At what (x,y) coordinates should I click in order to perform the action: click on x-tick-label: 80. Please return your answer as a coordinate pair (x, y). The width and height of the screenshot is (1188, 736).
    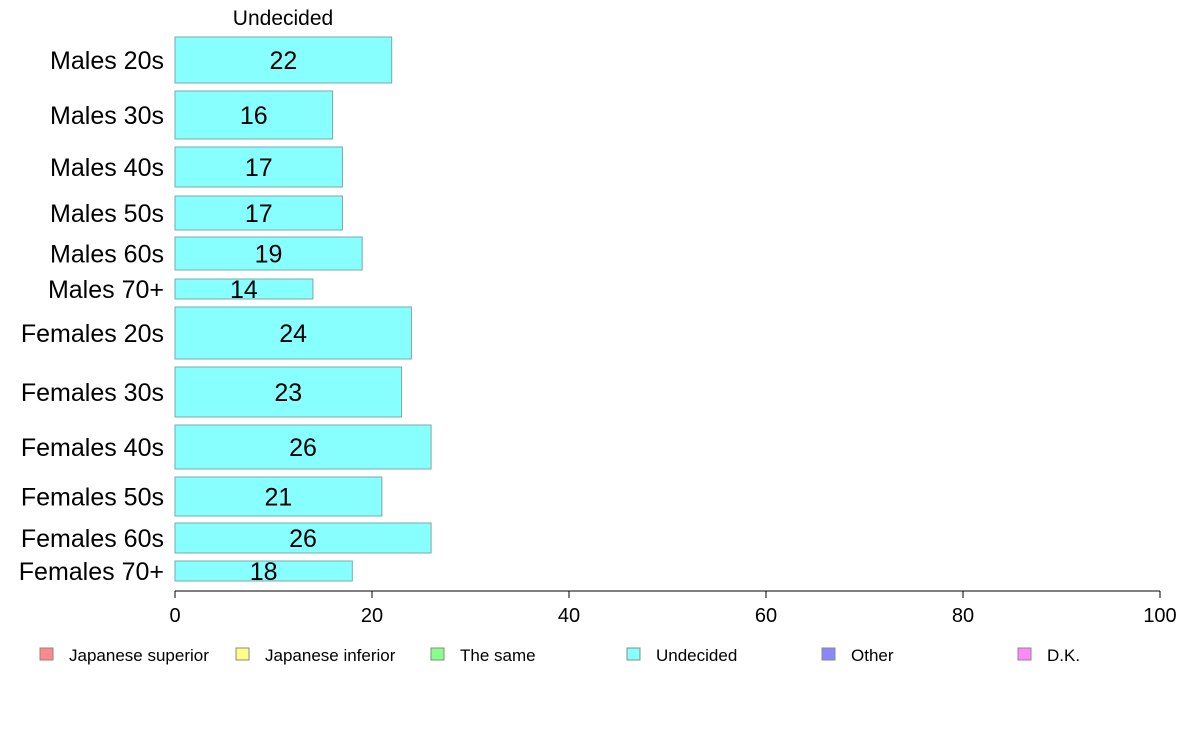
    Looking at the image, I should click on (963, 616).